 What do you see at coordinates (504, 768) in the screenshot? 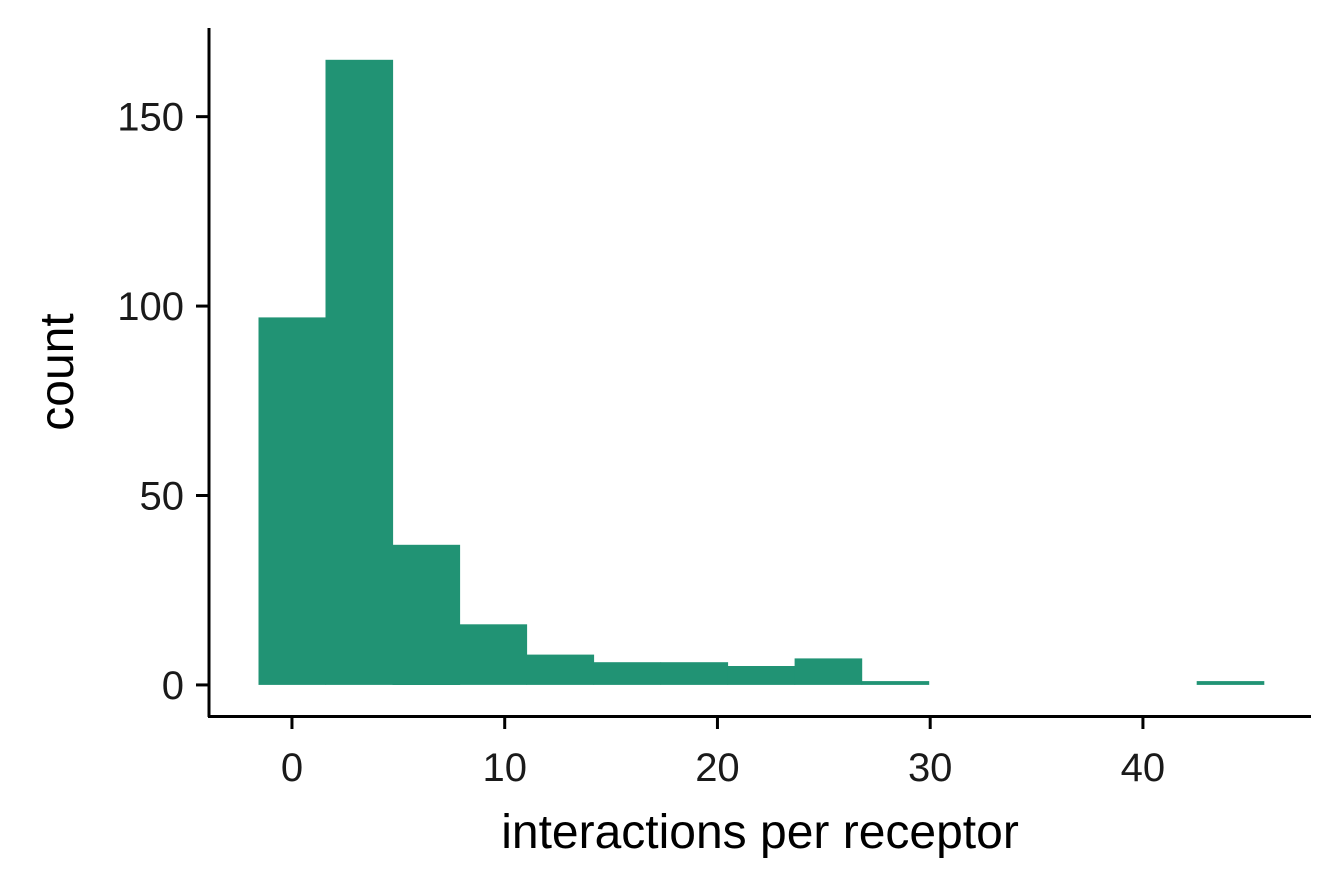
I see `x-tick-label-10: 10` at bounding box center [504, 768].